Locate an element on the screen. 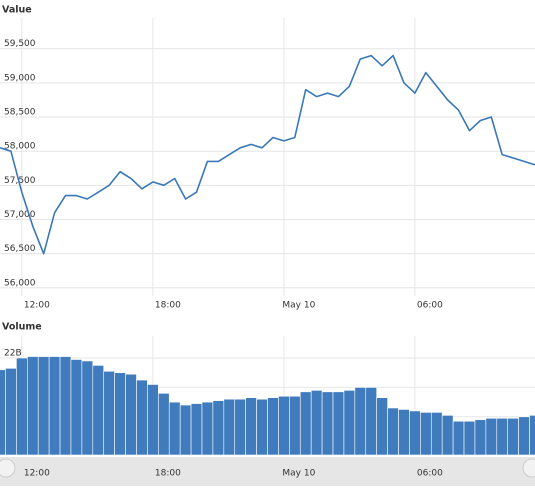  y-tick-label: 57,000 is located at coordinates (20, 215).